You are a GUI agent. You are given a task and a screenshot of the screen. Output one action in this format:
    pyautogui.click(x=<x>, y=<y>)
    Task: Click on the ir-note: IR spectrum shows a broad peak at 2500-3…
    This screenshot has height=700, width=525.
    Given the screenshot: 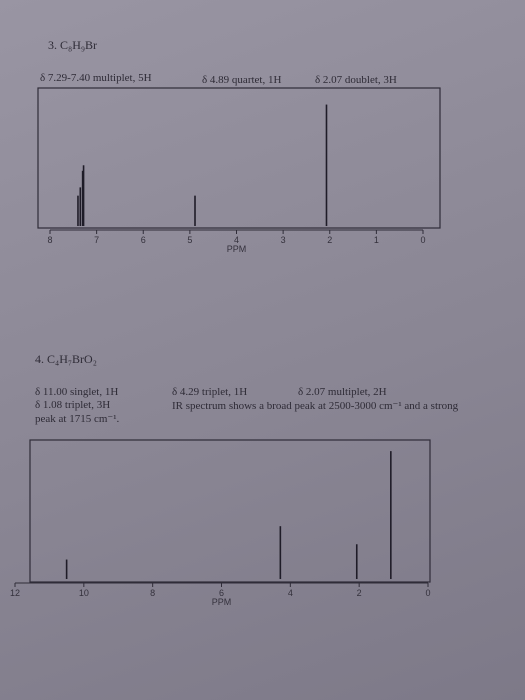 What is the action you would take?
    pyautogui.click(x=315, y=406)
    